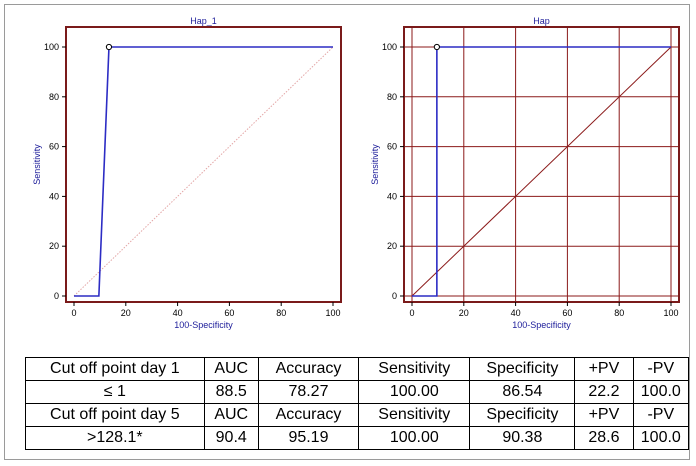 Image resolution: width=696 pixels, height=466 pixels. Describe the element at coordinates (231, 392) in the screenshot. I see `table-cell: 88.5` at that location.